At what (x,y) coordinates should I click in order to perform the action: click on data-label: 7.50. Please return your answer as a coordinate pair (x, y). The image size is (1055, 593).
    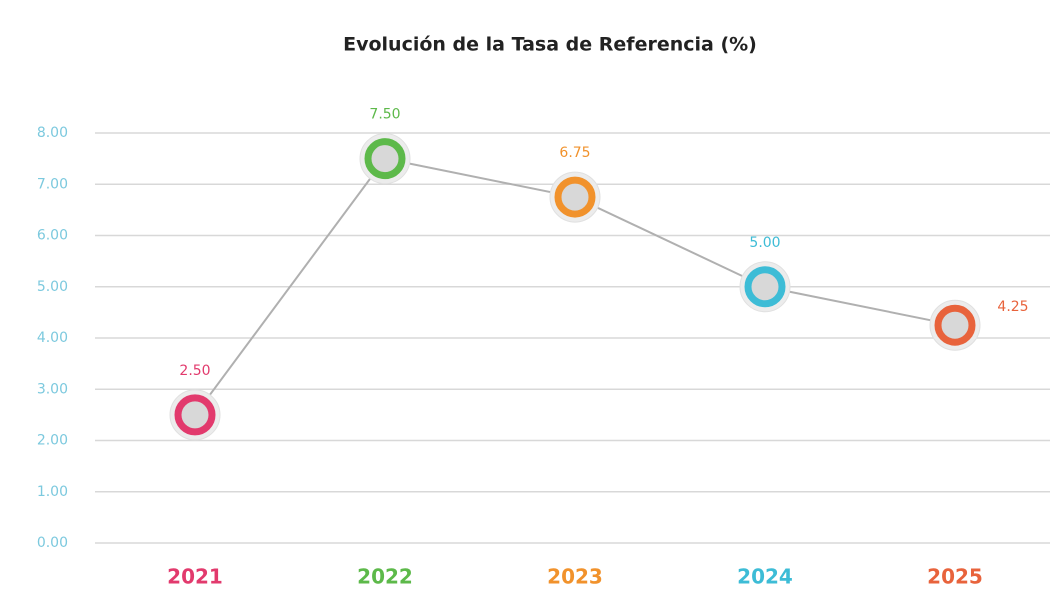
    Looking at the image, I should click on (384, 115).